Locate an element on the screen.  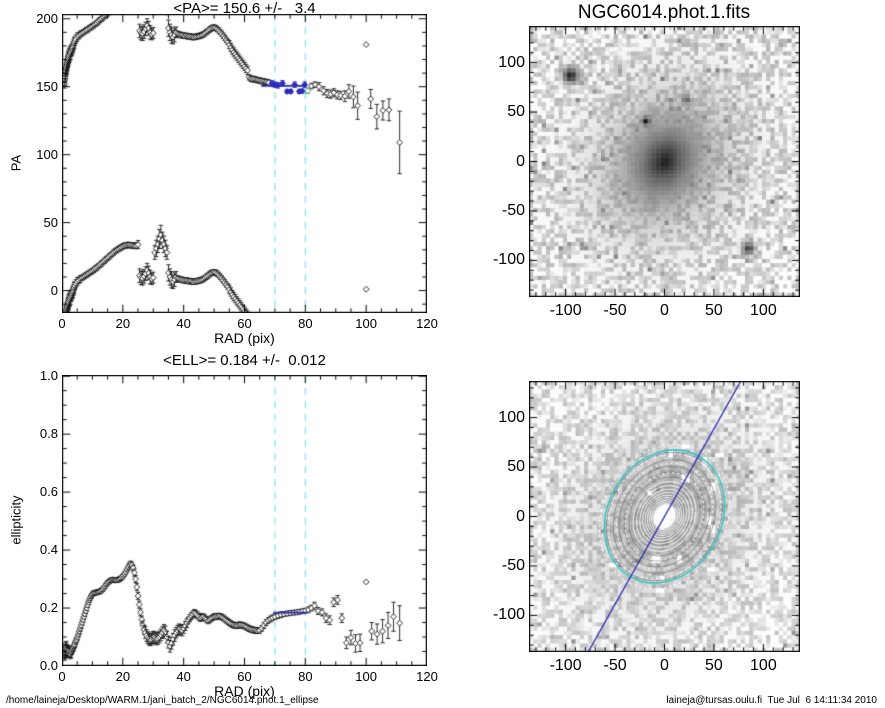
pa-plot-xlabel: RAD (pix) is located at coordinates (244, 338).